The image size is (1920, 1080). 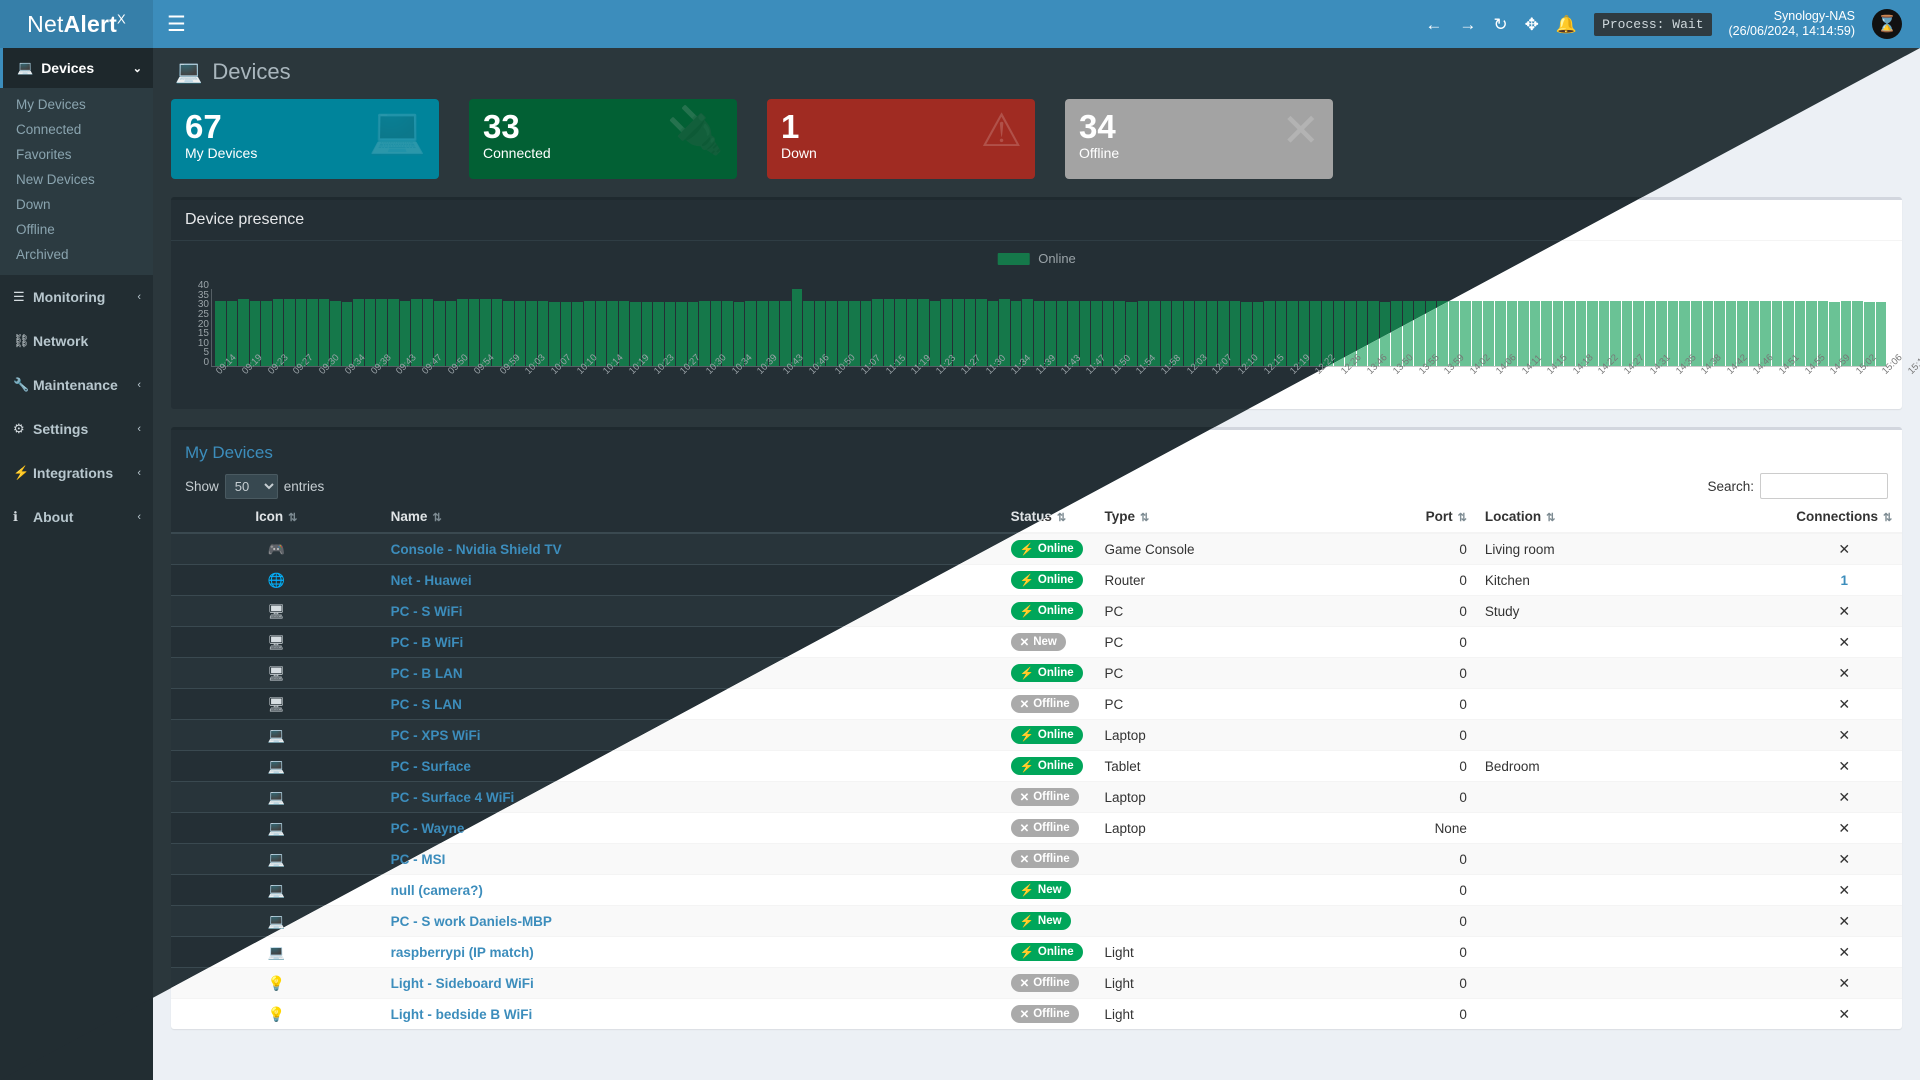 What do you see at coordinates (476, 549) in the screenshot?
I see `device-name-link: Console - Nvidia Shield TV` at bounding box center [476, 549].